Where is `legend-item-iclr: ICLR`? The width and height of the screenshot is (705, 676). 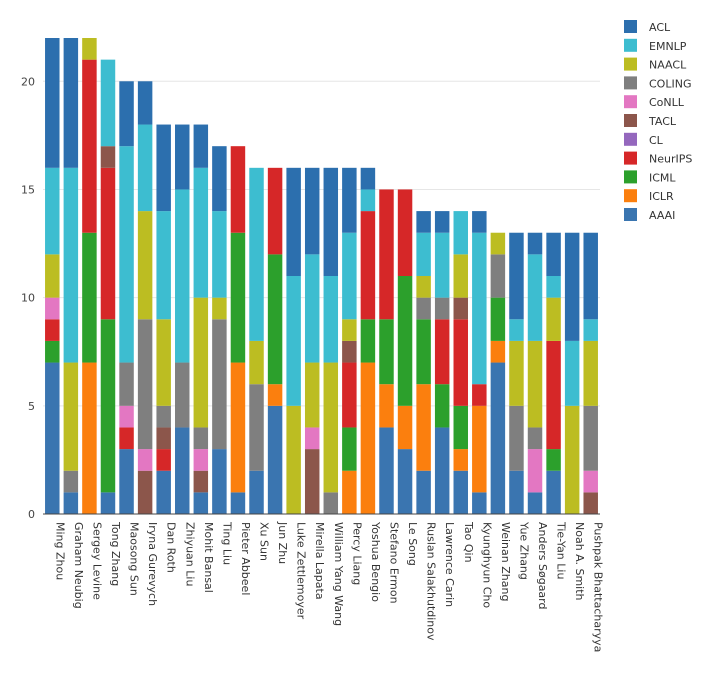 legend-item-iclr: ICLR is located at coordinates (649, 196).